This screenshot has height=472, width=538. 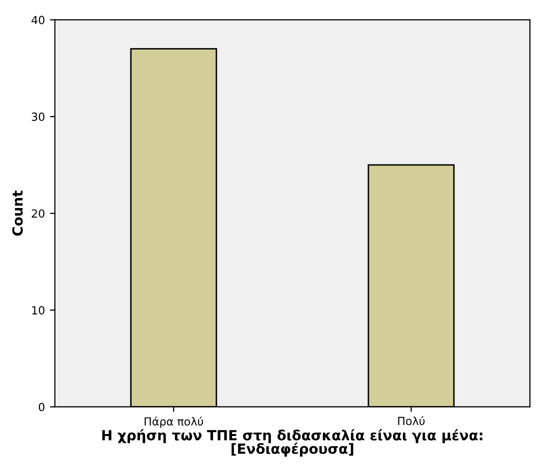 What do you see at coordinates (38, 20) in the screenshot?
I see `y-tick-label: 40` at bounding box center [38, 20].